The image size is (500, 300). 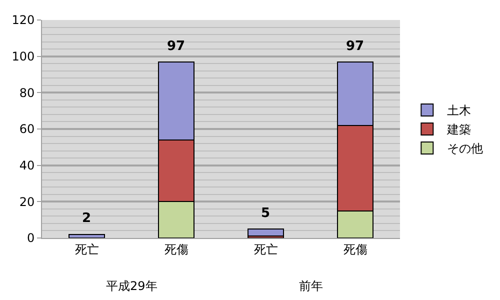 What do you see at coordinates (311, 286) in the screenshot?
I see `text: 前年` at bounding box center [311, 286].